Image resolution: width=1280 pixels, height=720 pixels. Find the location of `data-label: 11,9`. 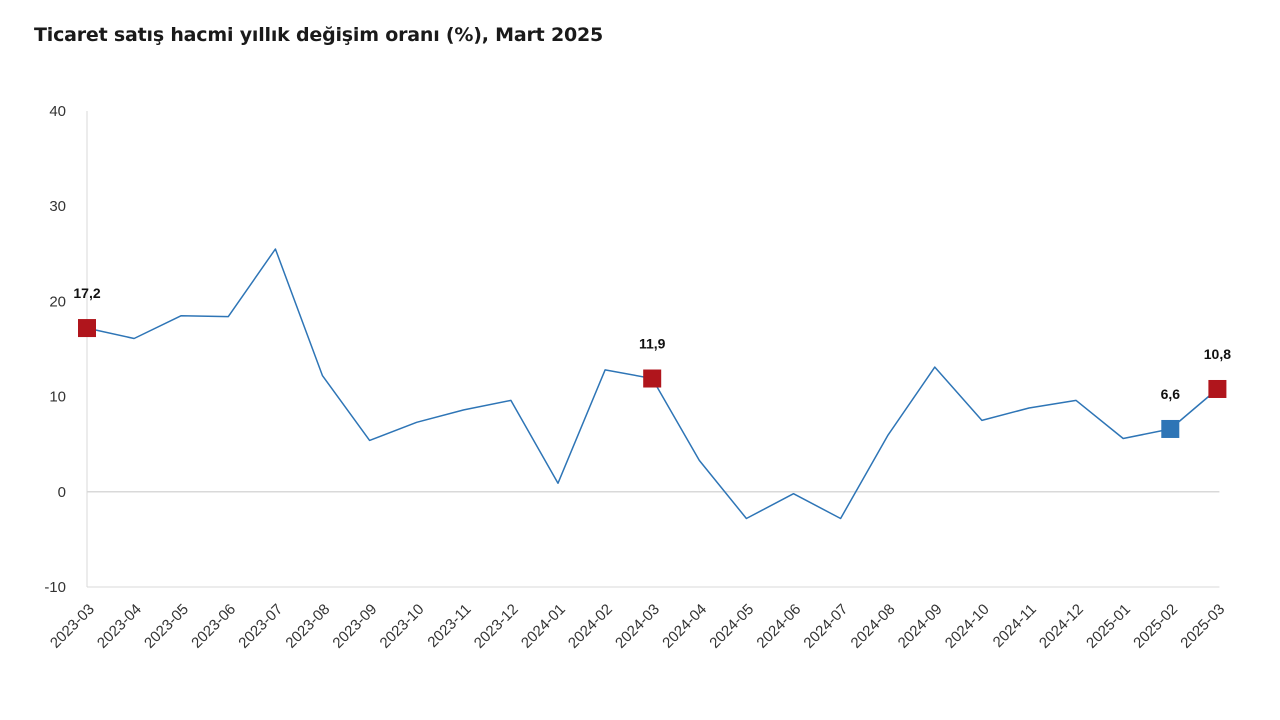

data-label: 11,9 is located at coordinates (652, 344).